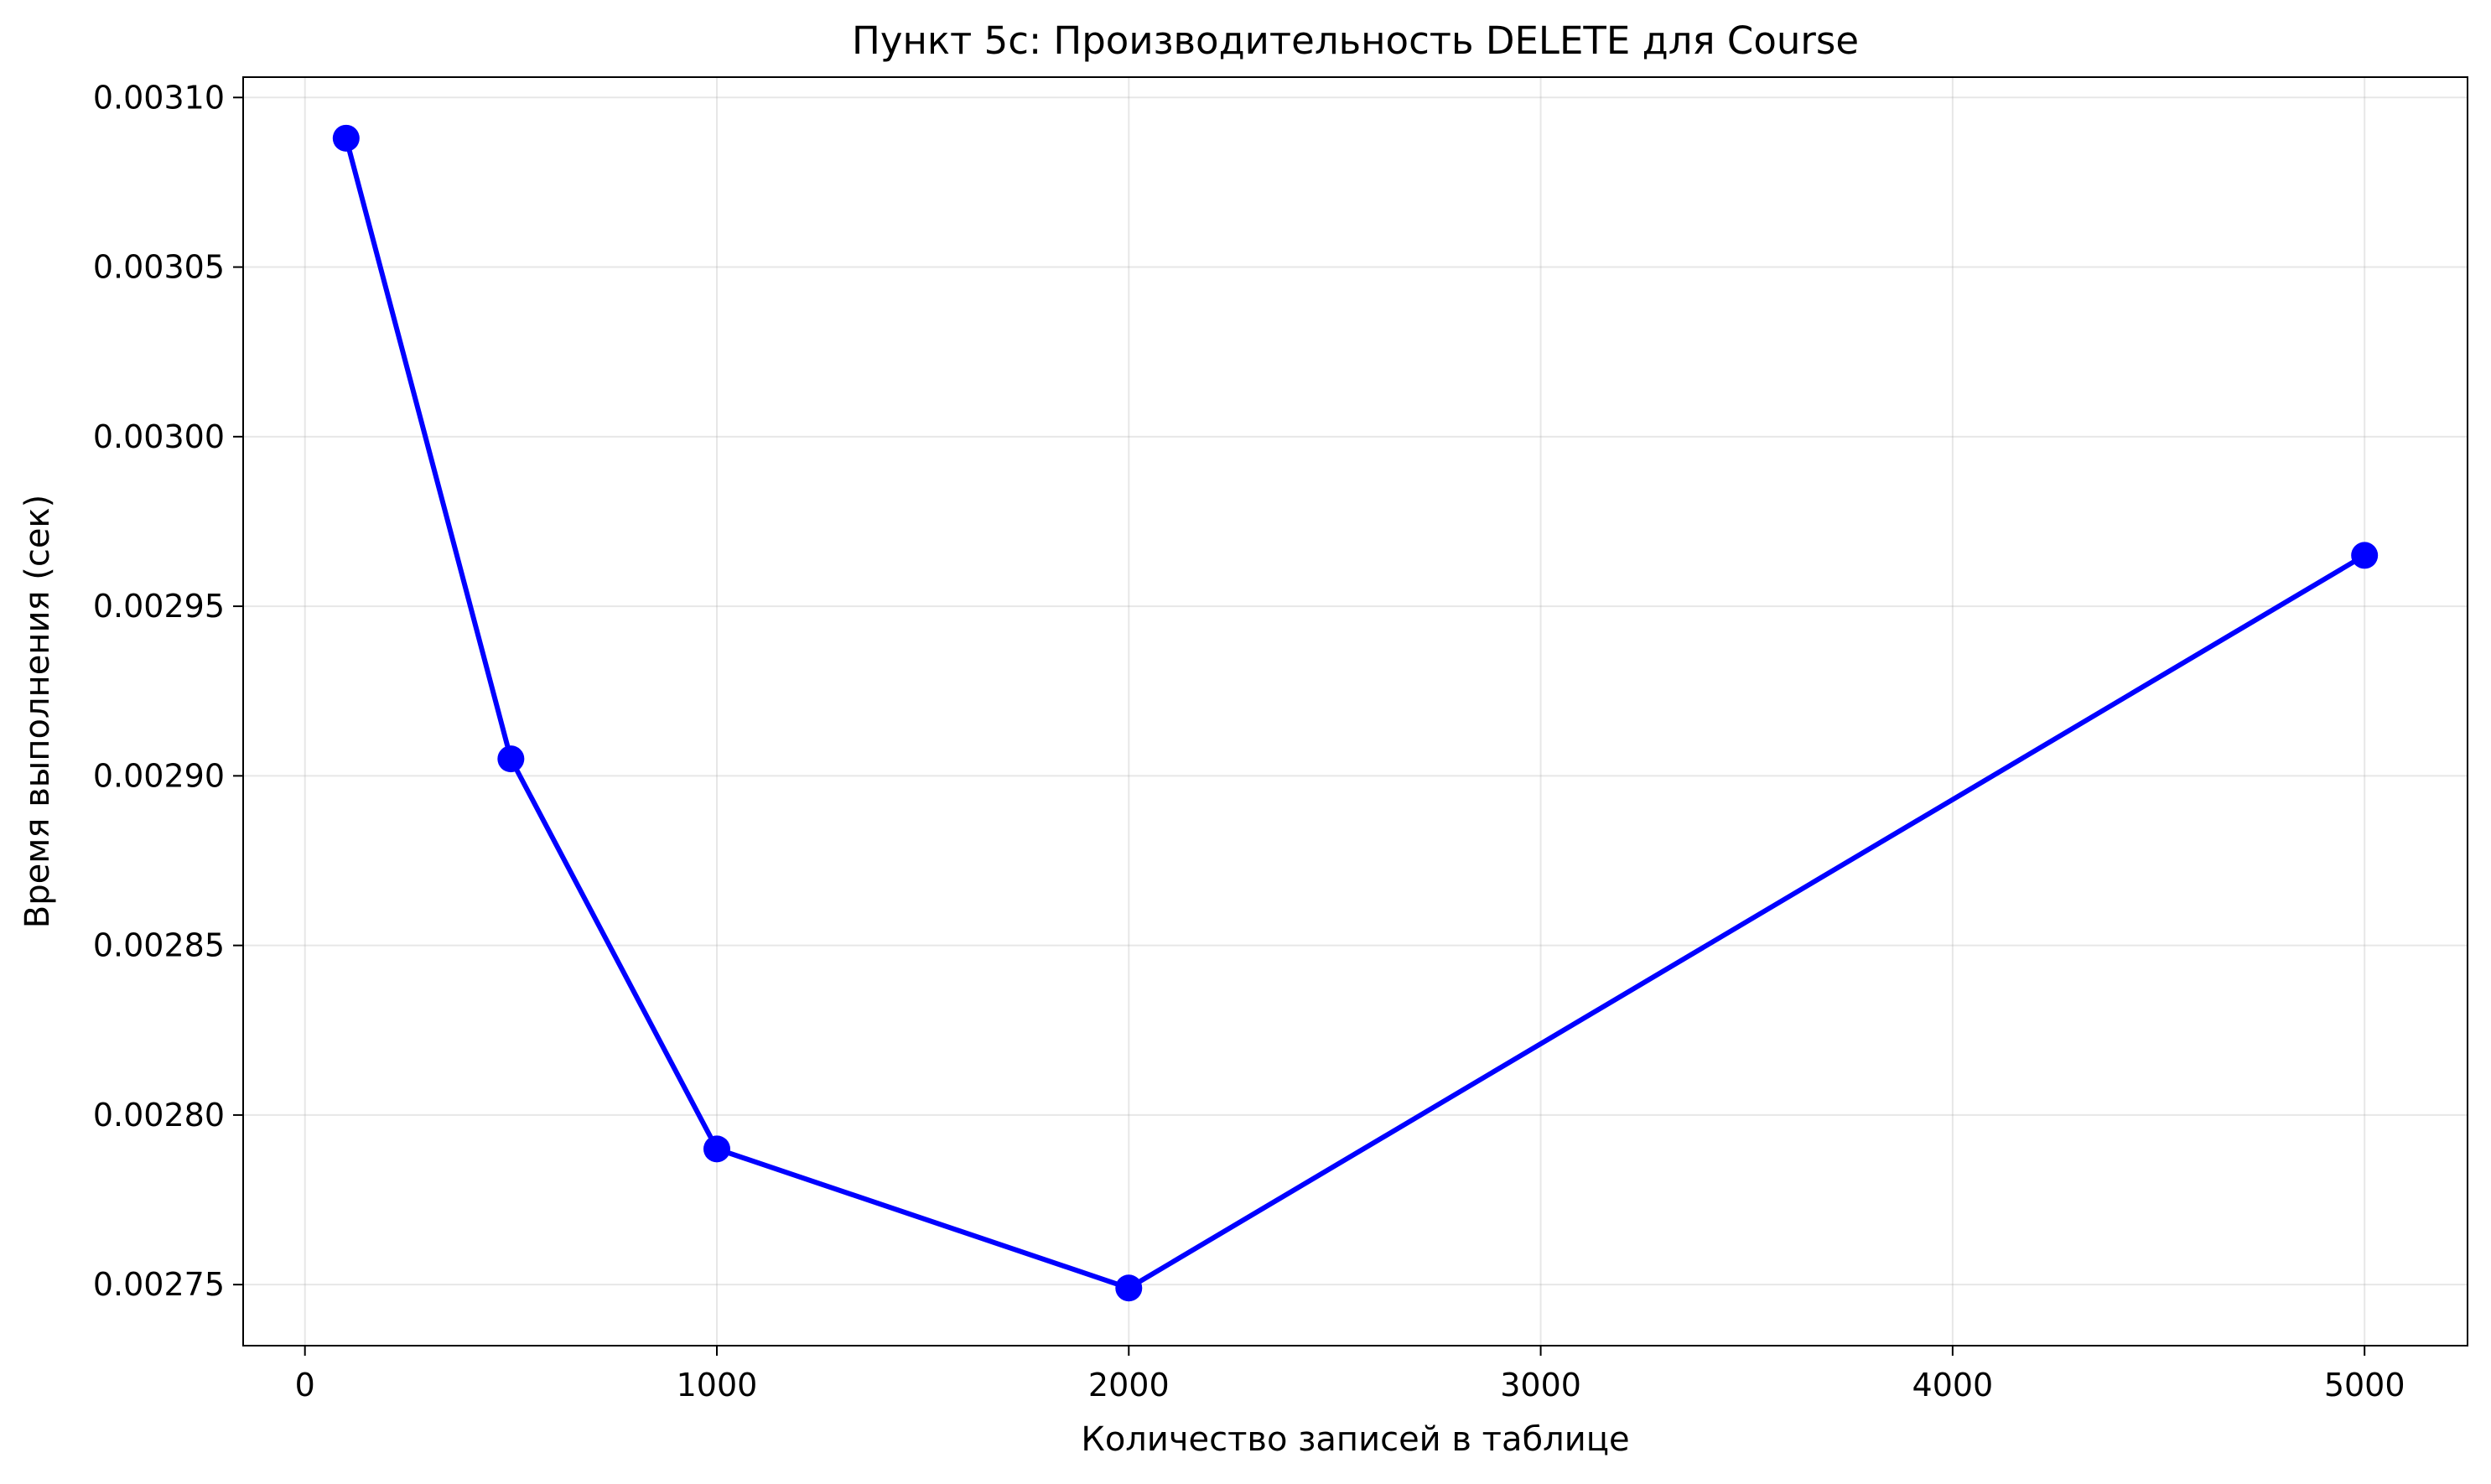 The height and width of the screenshot is (1484, 2491). Describe the element at coordinates (159, 1284) in the screenshot. I see `y-tick-label: 0.00275` at that location.